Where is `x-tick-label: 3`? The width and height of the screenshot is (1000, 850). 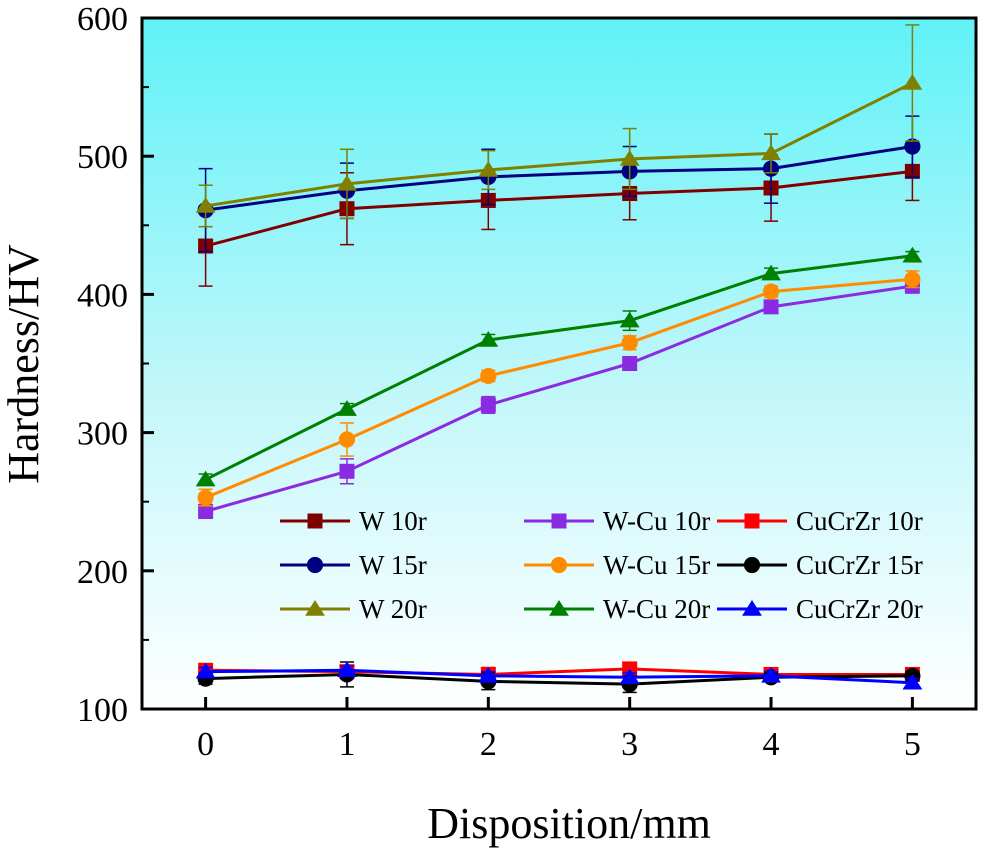 x-tick-label: 3 is located at coordinates (629, 744).